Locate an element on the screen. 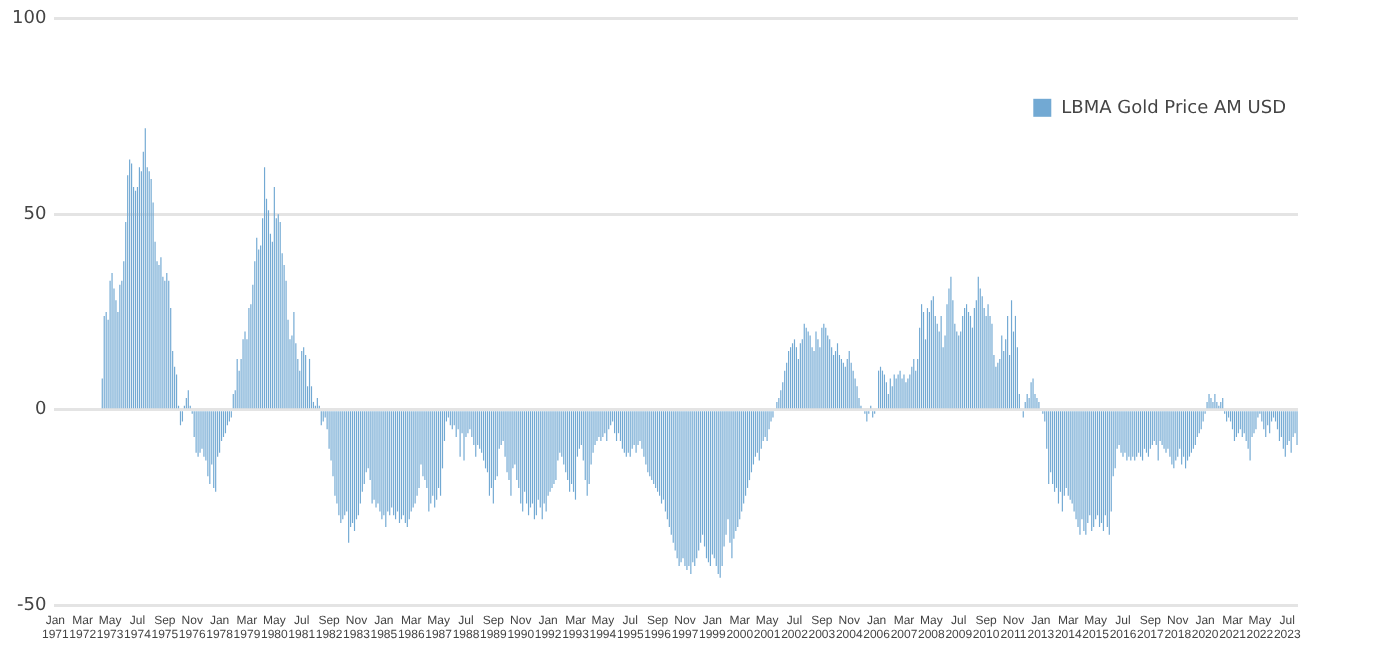  legend-label: LBMA Gold Price AM USD is located at coordinates (1174, 109).